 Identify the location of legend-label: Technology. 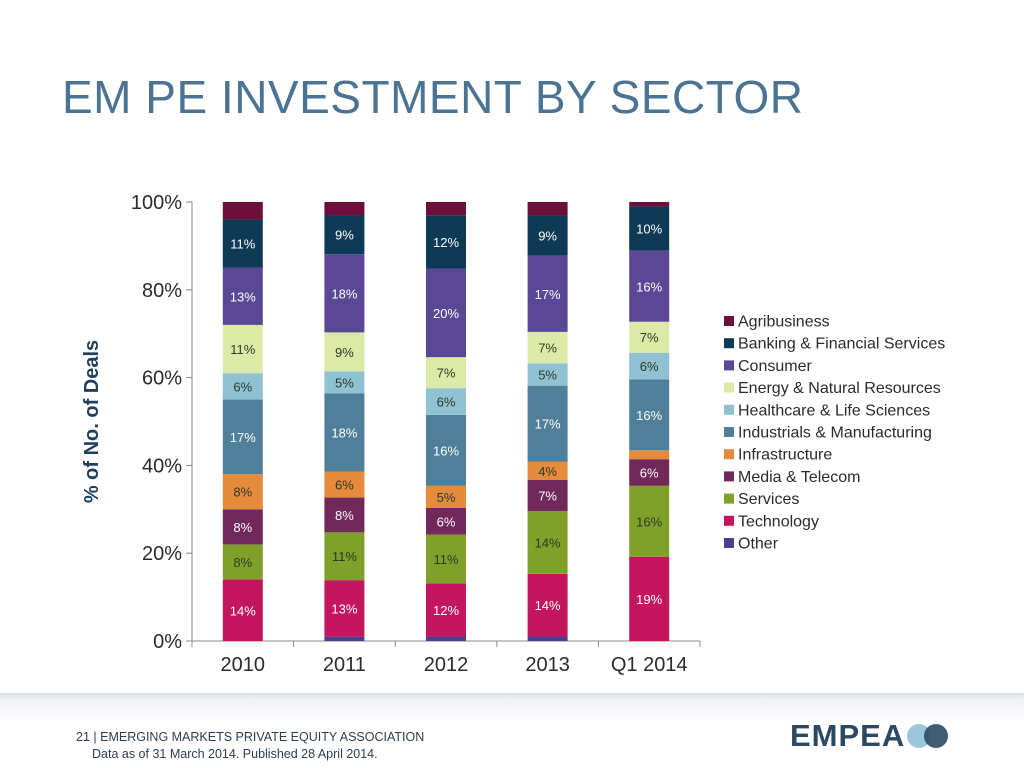
(778, 521).